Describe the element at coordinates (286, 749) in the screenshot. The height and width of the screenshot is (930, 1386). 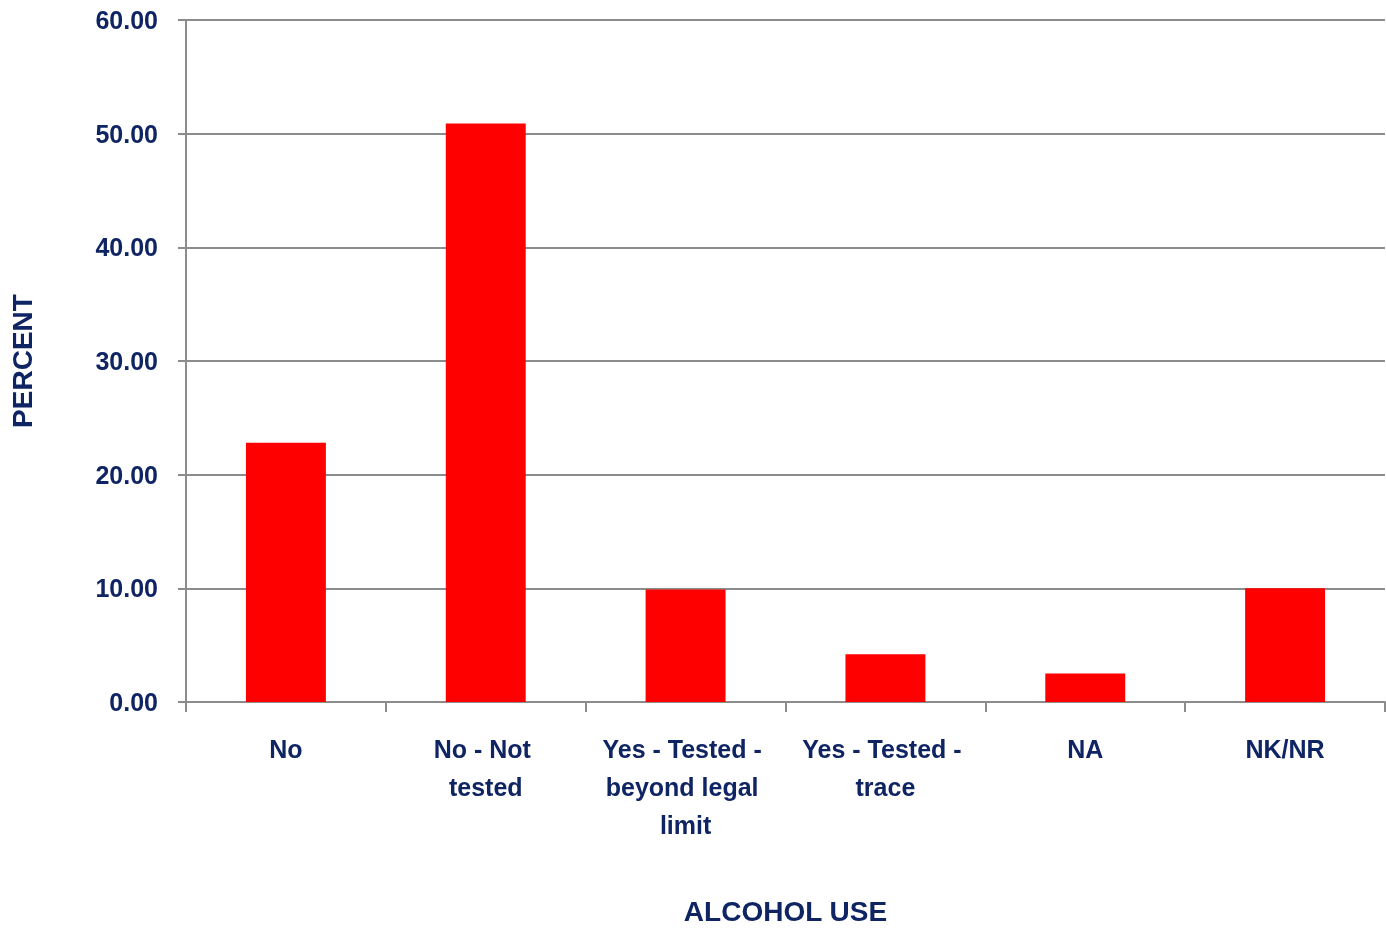
I see `x-tick-label: No` at that location.